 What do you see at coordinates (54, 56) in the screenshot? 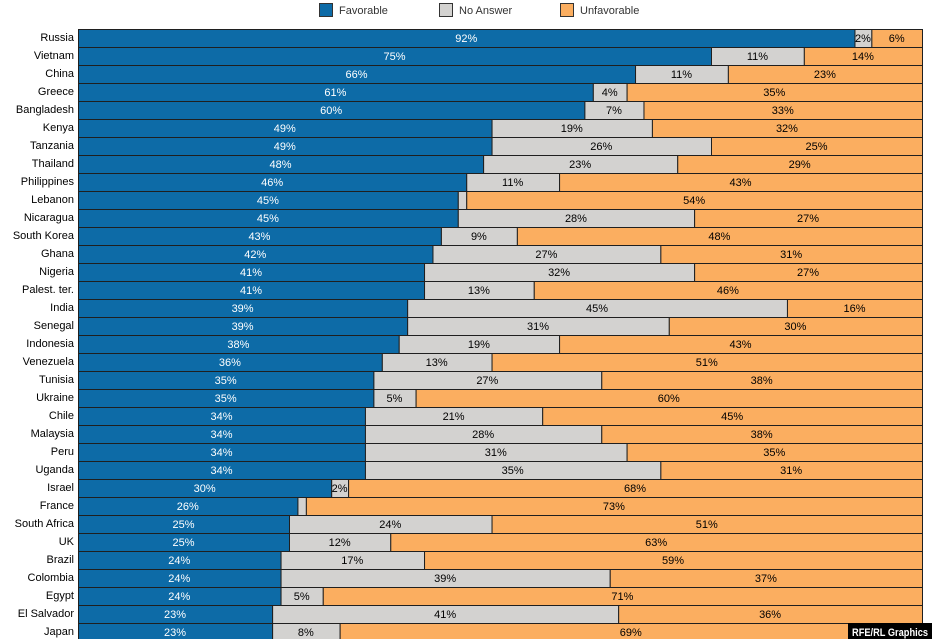
I see `svg-text: Vietnam` at bounding box center [54, 56].